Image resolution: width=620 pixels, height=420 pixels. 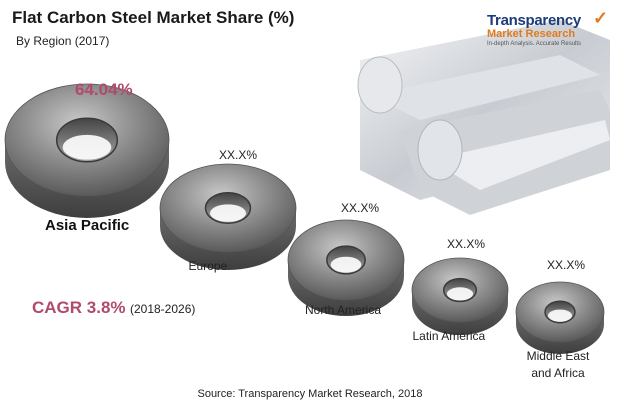 I want to click on cagr-label: CAGR 3.8% (2018-2026), so click(x=113, y=308).